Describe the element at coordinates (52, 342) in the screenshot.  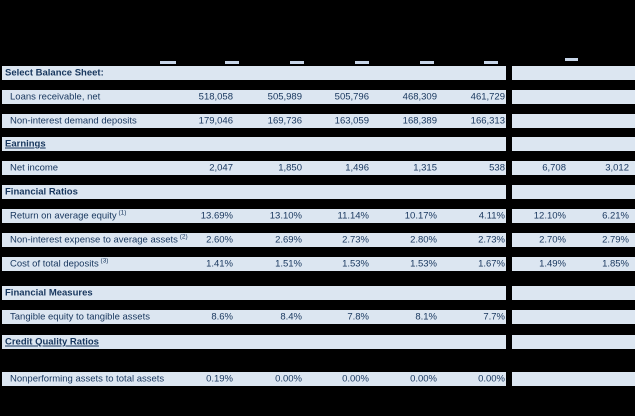
I see `row-label: Credit Quality Ratios` at that location.